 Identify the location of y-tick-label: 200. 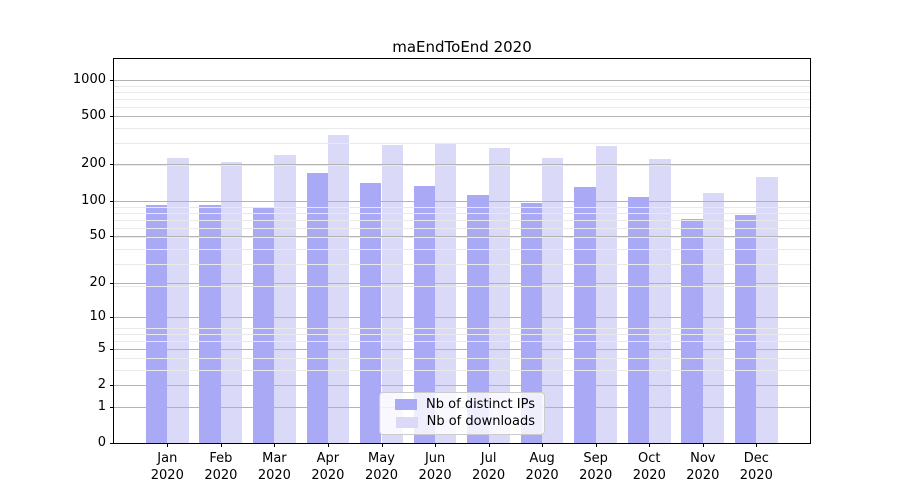
(93, 164).